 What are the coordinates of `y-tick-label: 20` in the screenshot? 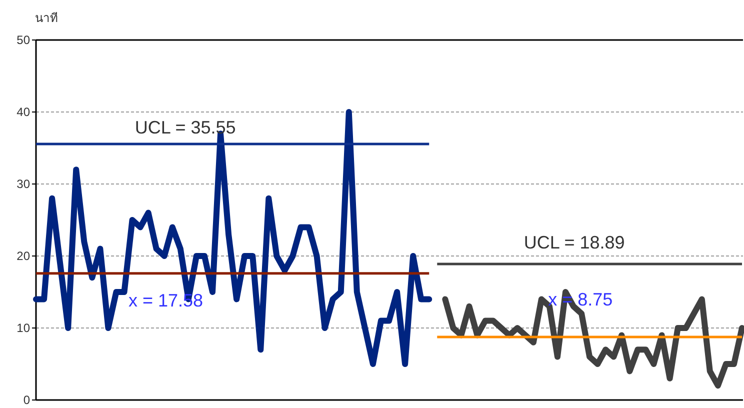 It's located at (23, 256).